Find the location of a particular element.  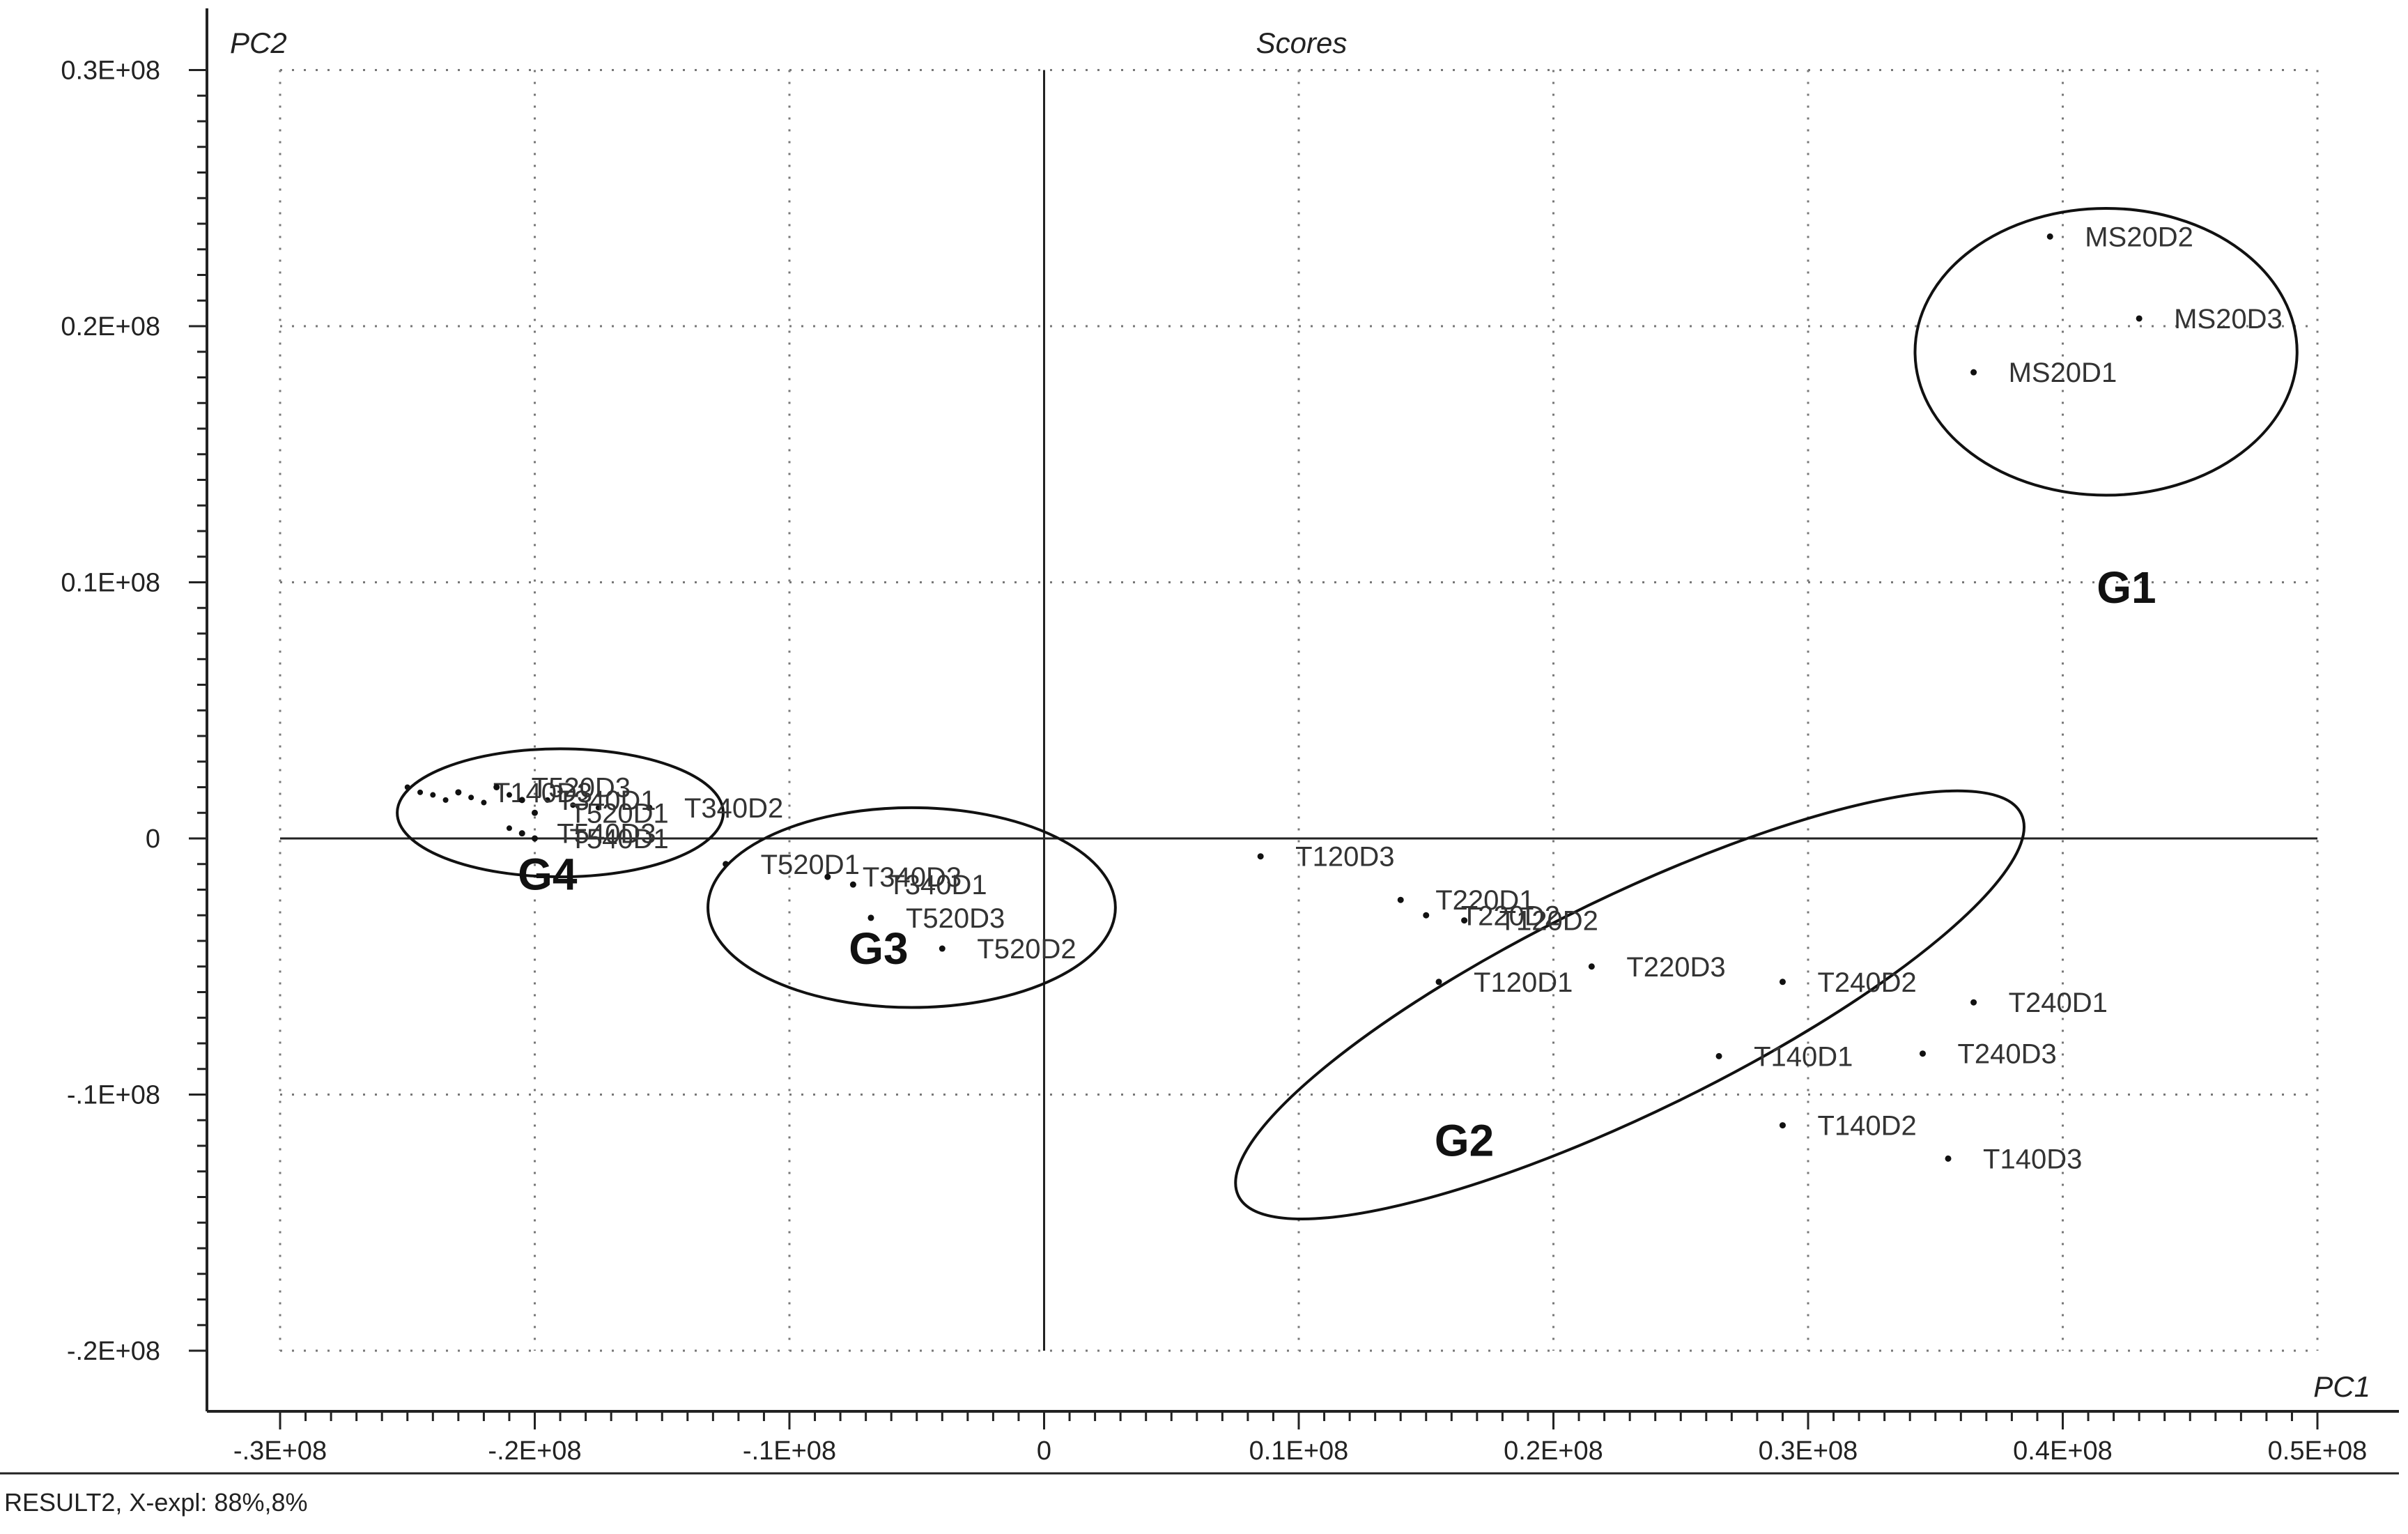

x-tick-label: 0.3E+08 is located at coordinates (1809, 1451).